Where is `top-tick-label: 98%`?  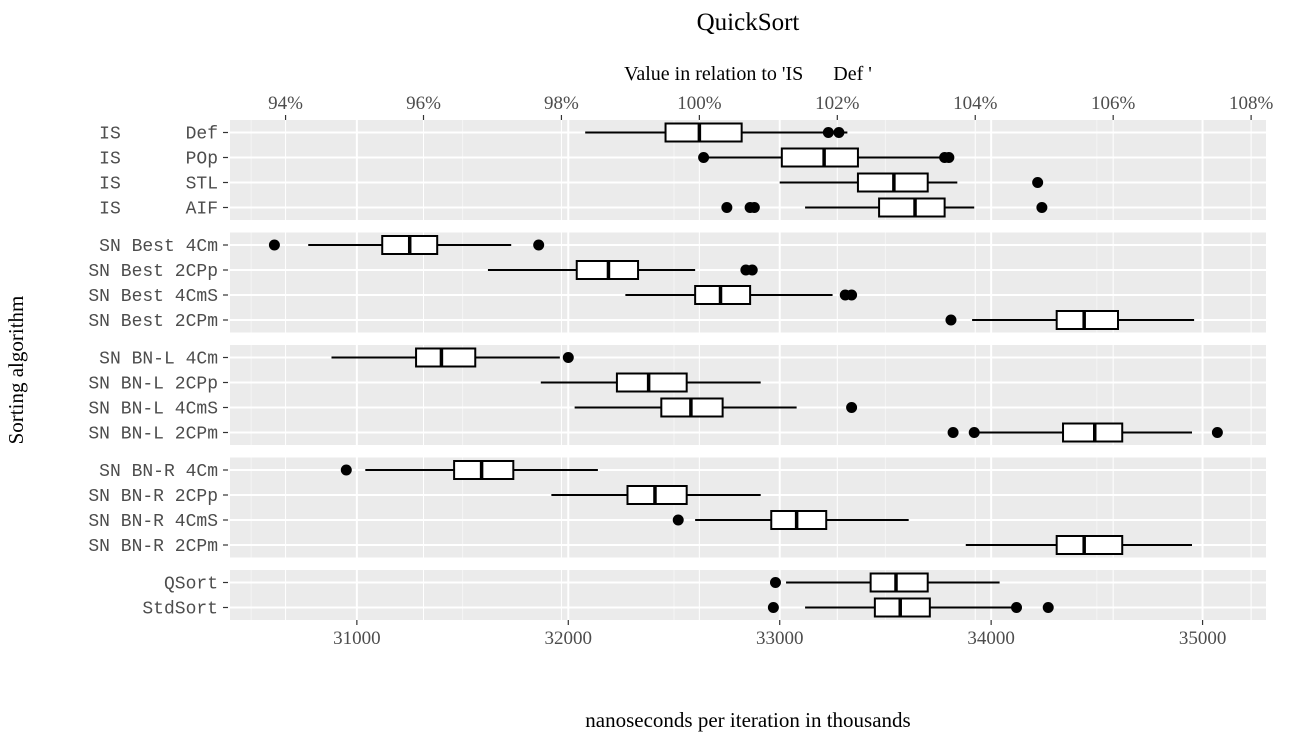 top-tick-label: 98% is located at coordinates (561, 103).